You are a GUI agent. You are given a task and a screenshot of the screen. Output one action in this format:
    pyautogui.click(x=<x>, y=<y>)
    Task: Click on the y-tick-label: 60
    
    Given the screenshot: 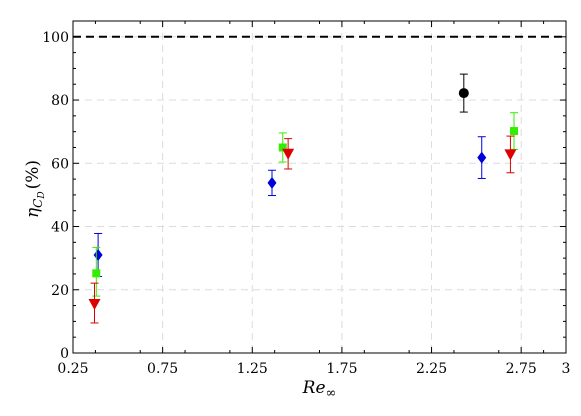 What is the action you would take?
    pyautogui.click(x=60, y=164)
    